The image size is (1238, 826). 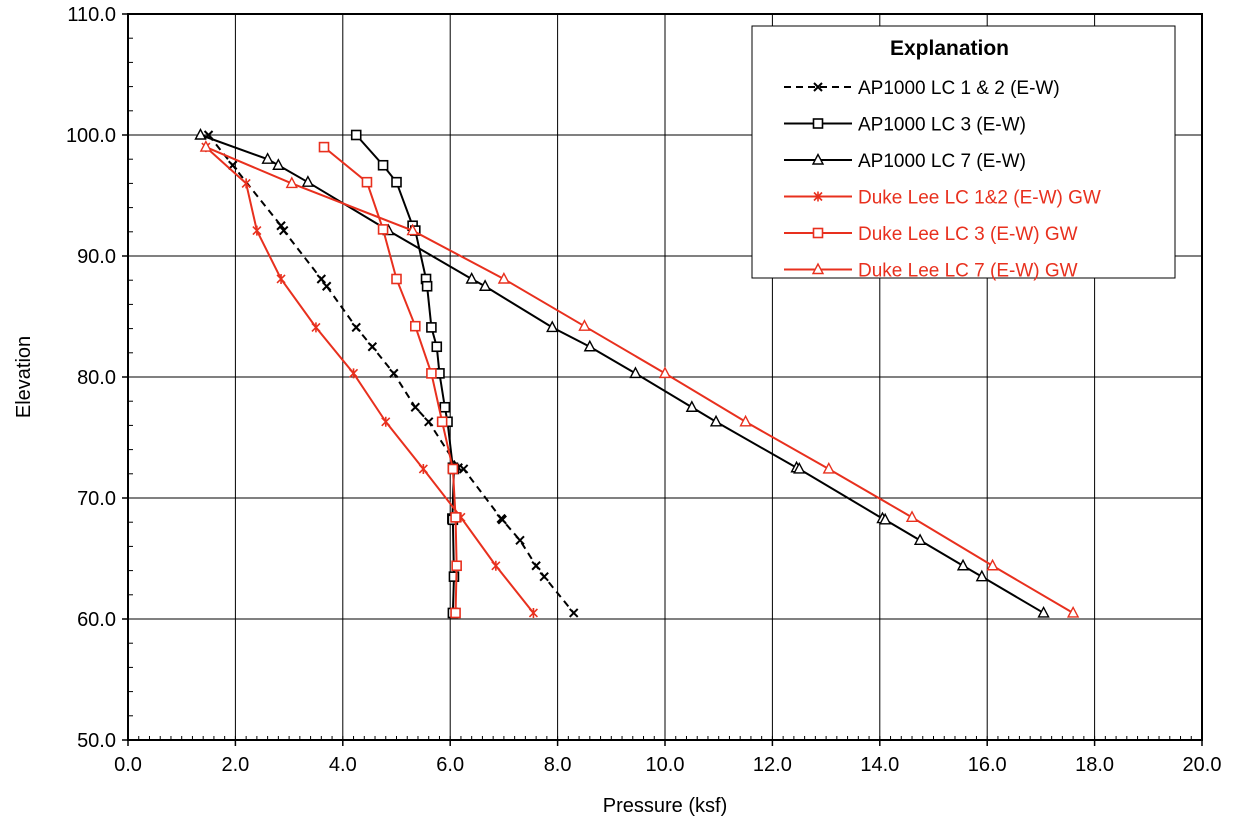 I want to click on x-tick-label: 0.0, so click(x=128, y=765).